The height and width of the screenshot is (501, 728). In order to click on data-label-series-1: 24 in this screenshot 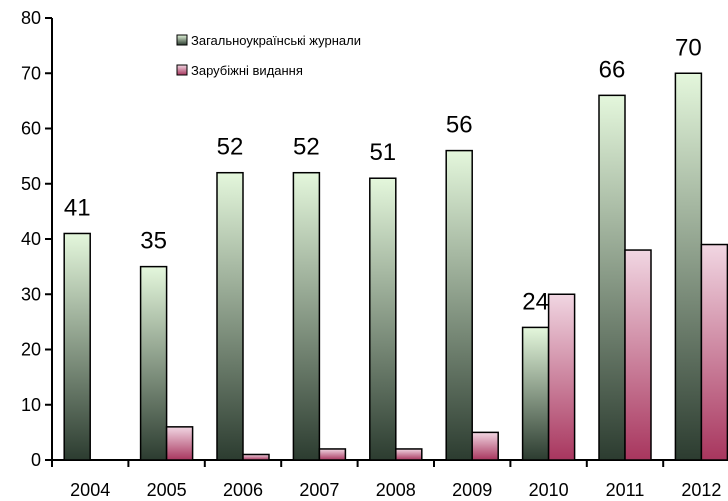, I will do `click(535, 301)`.